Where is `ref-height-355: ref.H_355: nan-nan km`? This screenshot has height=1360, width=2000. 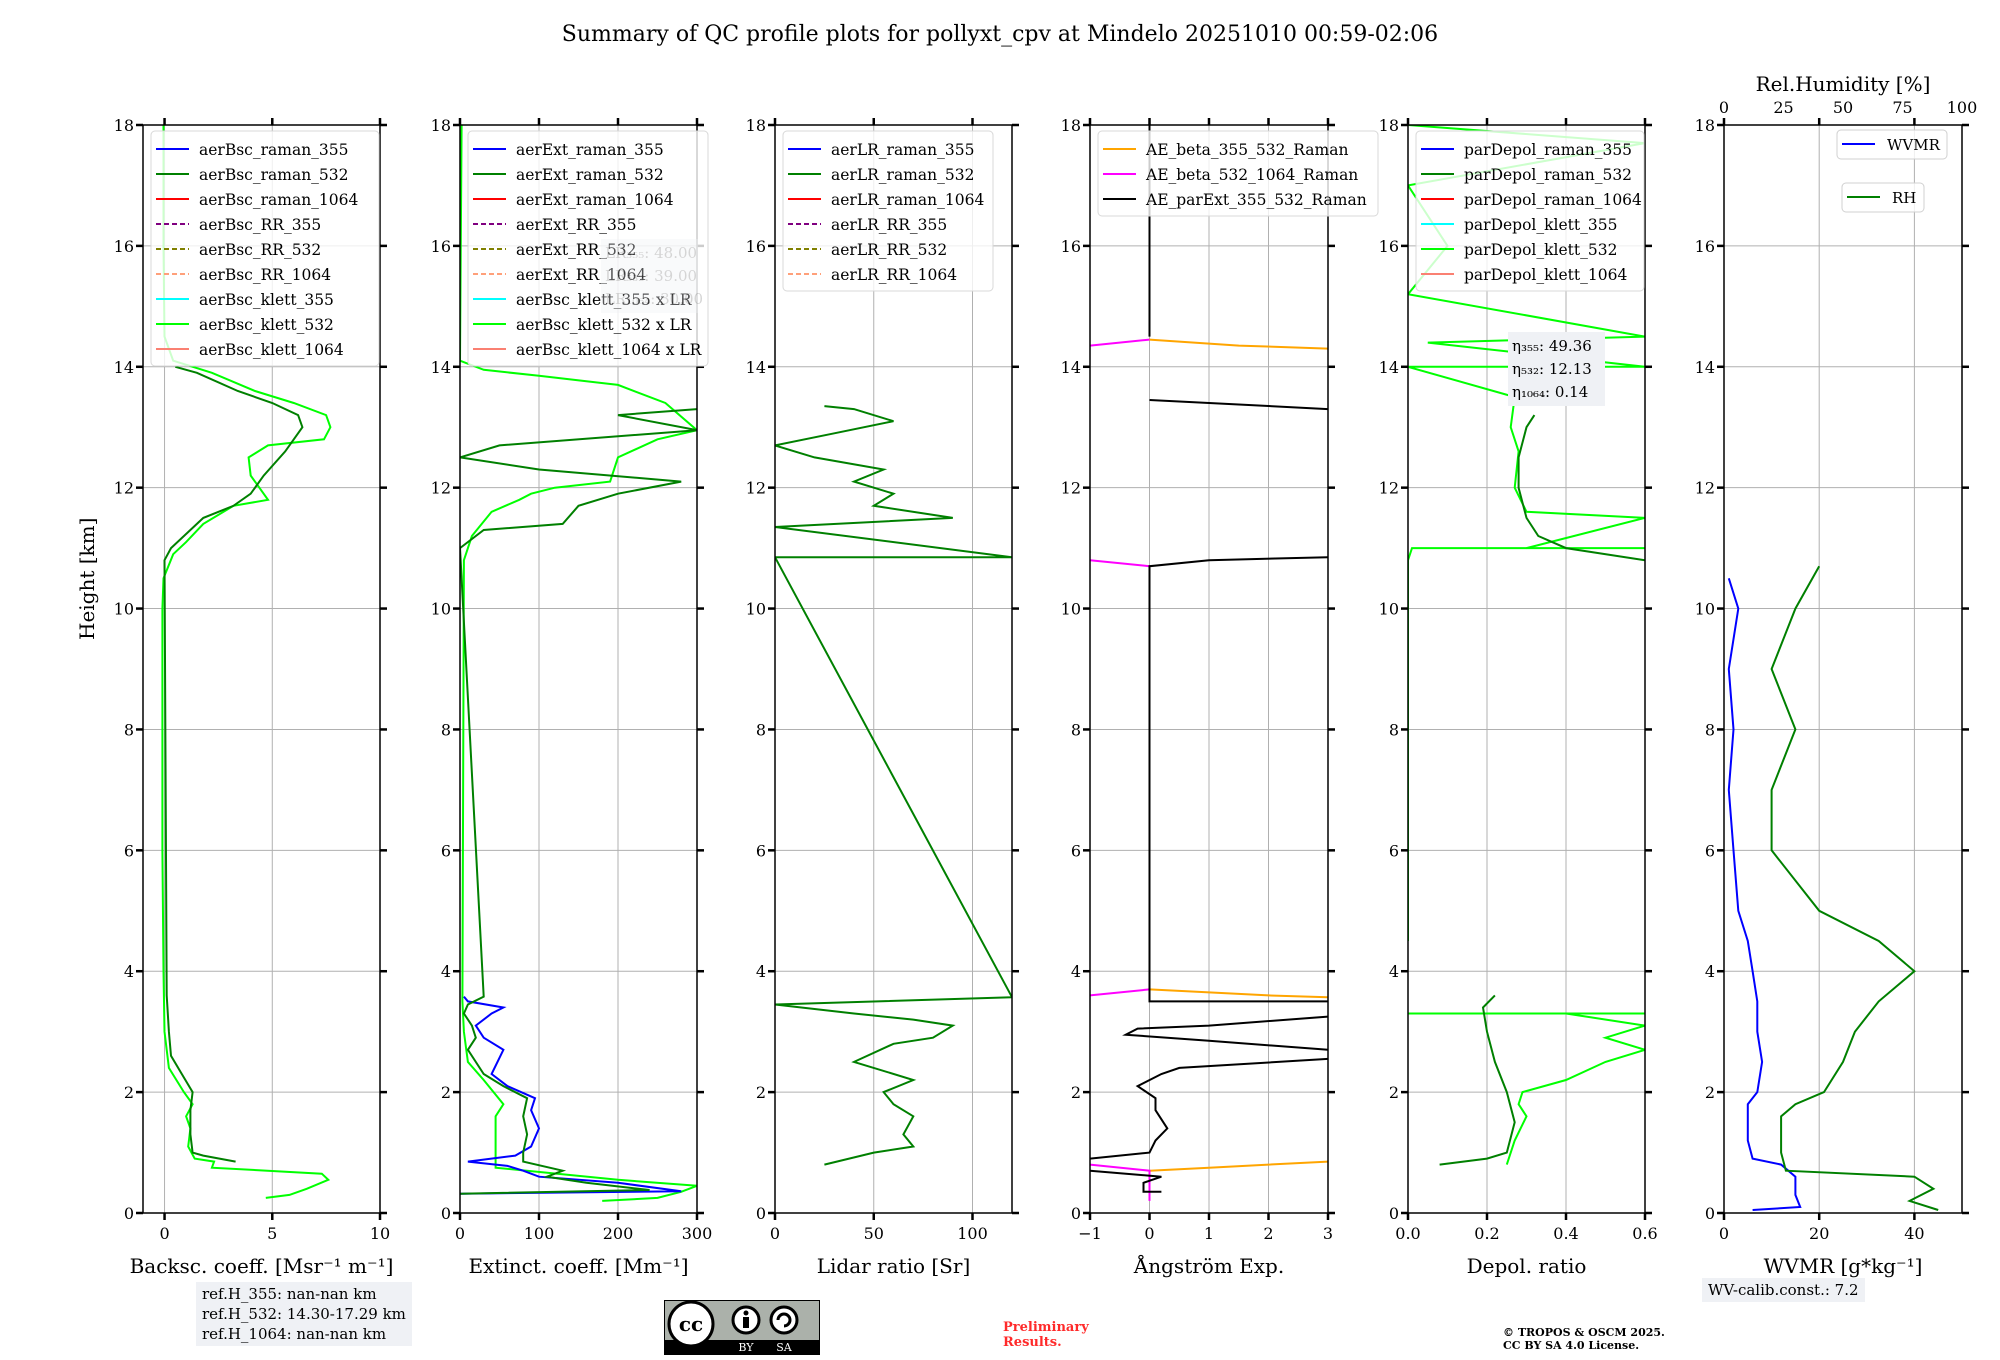 ref-height-355: ref.H_355: nan-nan km is located at coordinates (289, 1294).